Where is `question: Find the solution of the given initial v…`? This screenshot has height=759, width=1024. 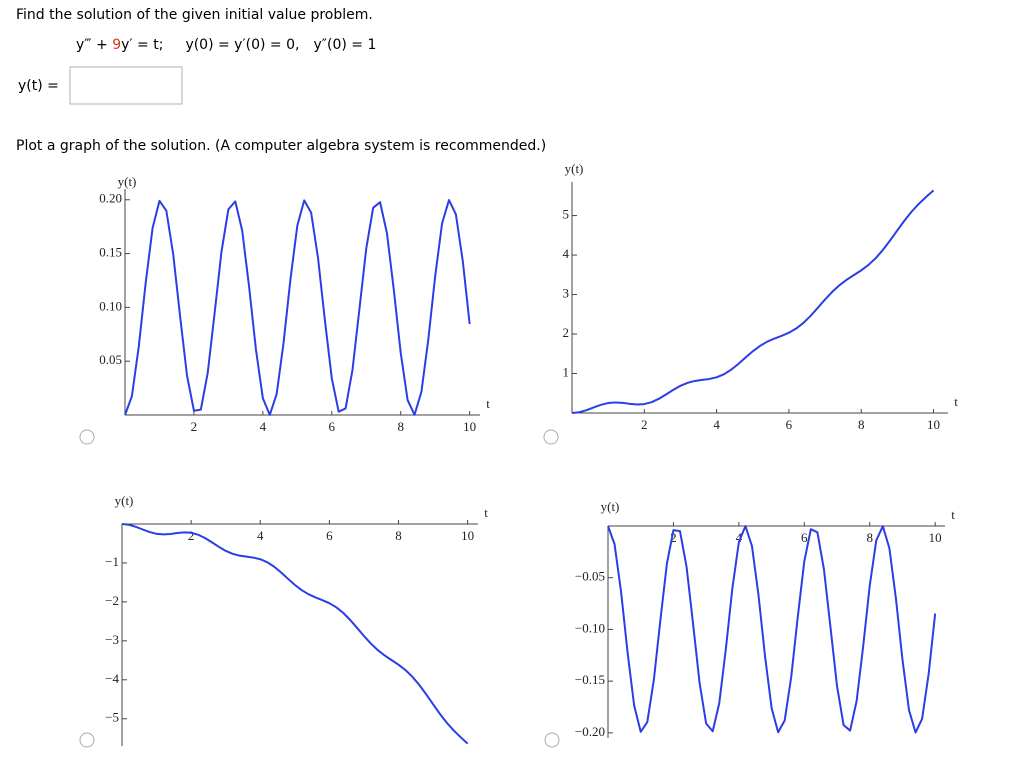 question: Find the solution of the given initial v… is located at coordinates (194, 15).